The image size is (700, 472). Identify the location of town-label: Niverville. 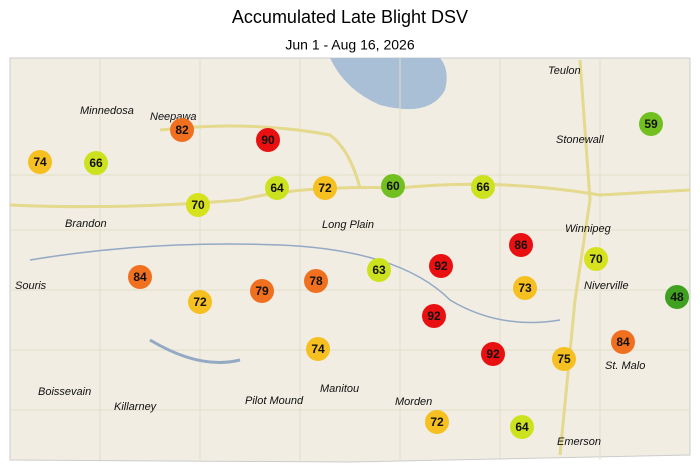
(606, 286).